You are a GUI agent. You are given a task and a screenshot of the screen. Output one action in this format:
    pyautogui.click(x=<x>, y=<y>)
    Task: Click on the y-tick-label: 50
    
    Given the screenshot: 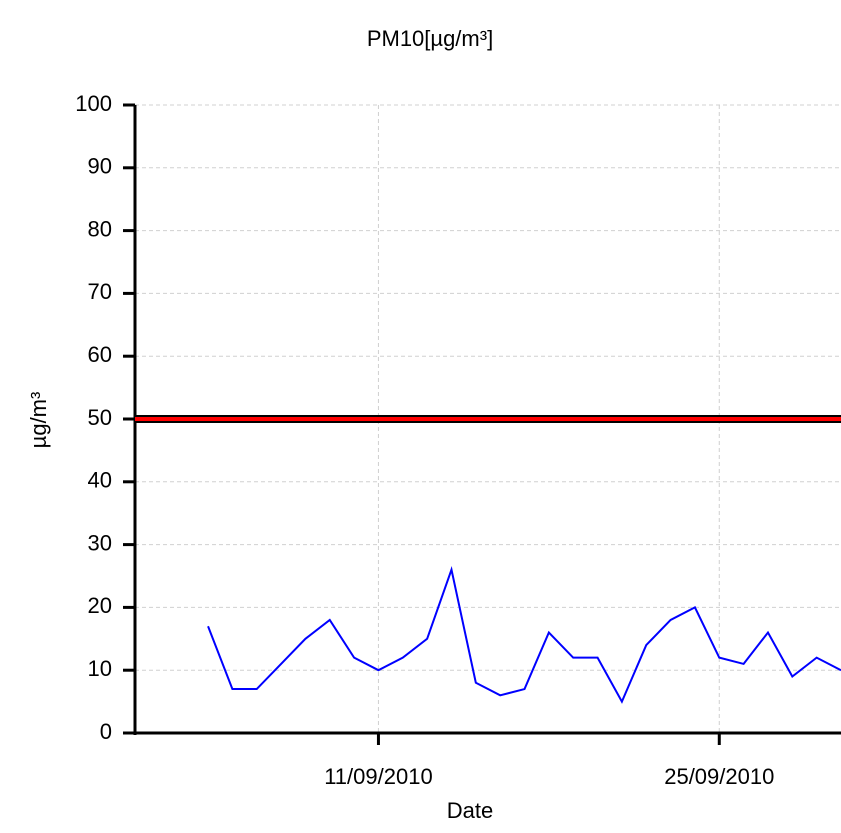 What is the action you would take?
    pyautogui.click(x=100, y=417)
    